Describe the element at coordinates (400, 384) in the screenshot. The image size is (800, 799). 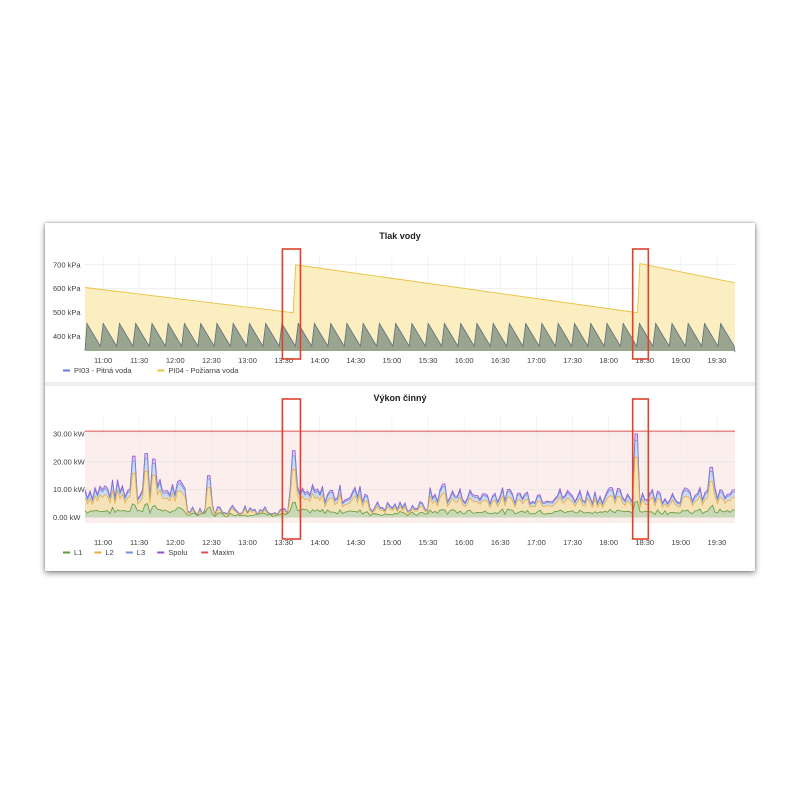
I see `panel-divider` at that location.